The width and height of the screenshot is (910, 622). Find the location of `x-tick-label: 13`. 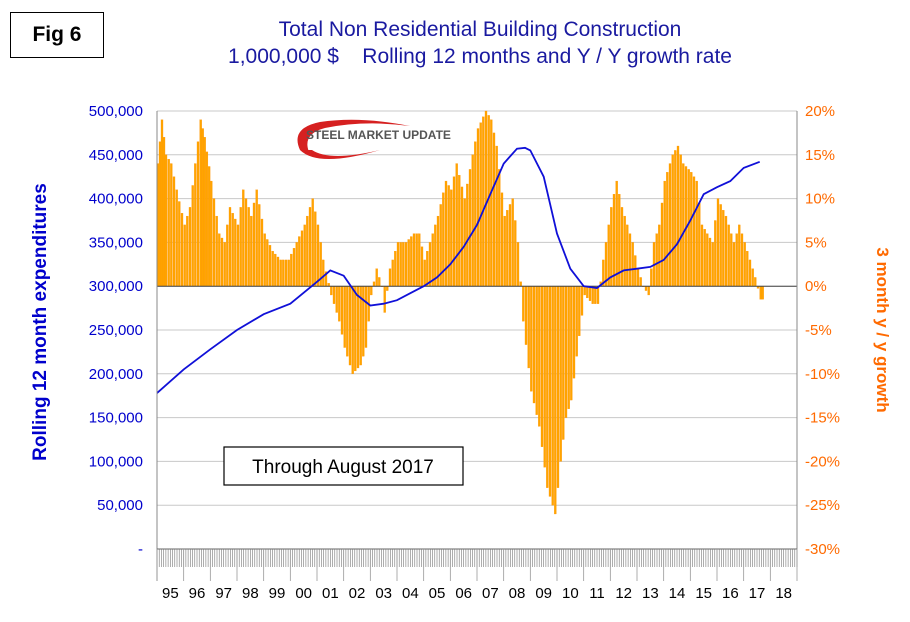

x-tick-label: 13 is located at coordinates (650, 593).